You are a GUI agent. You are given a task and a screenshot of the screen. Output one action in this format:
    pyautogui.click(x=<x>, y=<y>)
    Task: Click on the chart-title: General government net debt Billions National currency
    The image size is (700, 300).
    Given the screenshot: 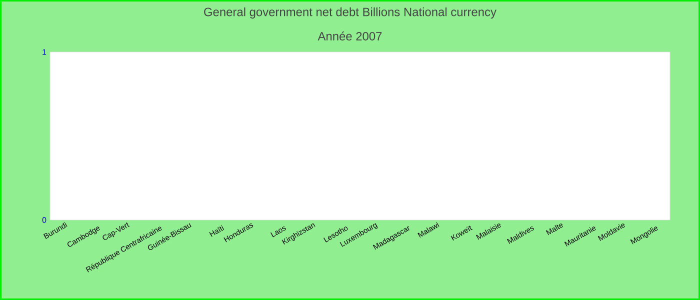 What is the action you would take?
    pyautogui.click(x=350, y=13)
    